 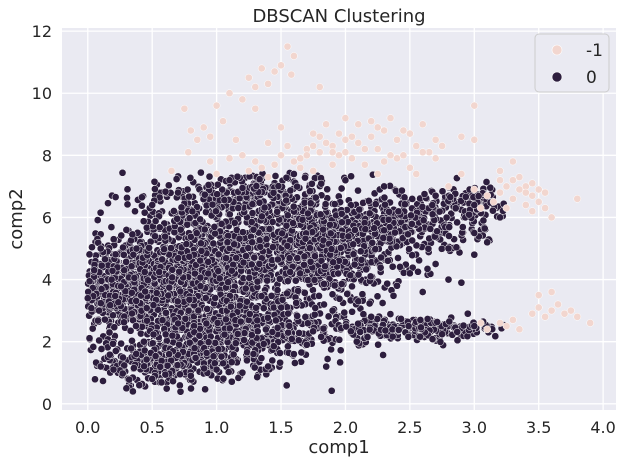 What do you see at coordinates (594, 51) in the screenshot?
I see `legend-label-minus1: -1` at bounding box center [594, 51].